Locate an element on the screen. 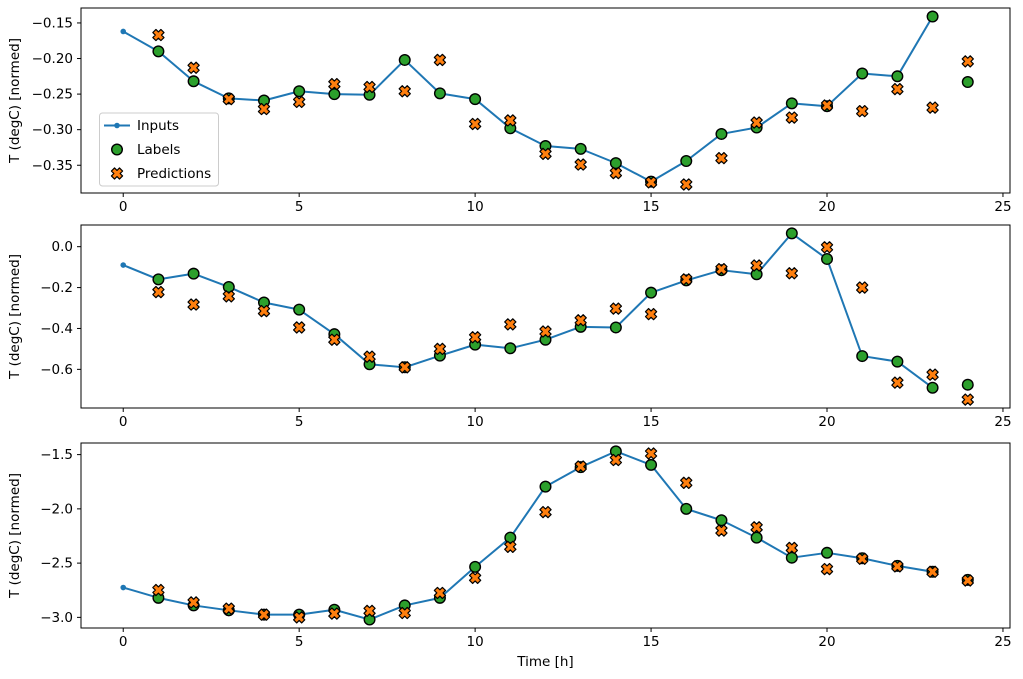 The width and height of the screenshot is (1023, 679). legend-inputs-dot-swatch is located at coordinates (117, 125).